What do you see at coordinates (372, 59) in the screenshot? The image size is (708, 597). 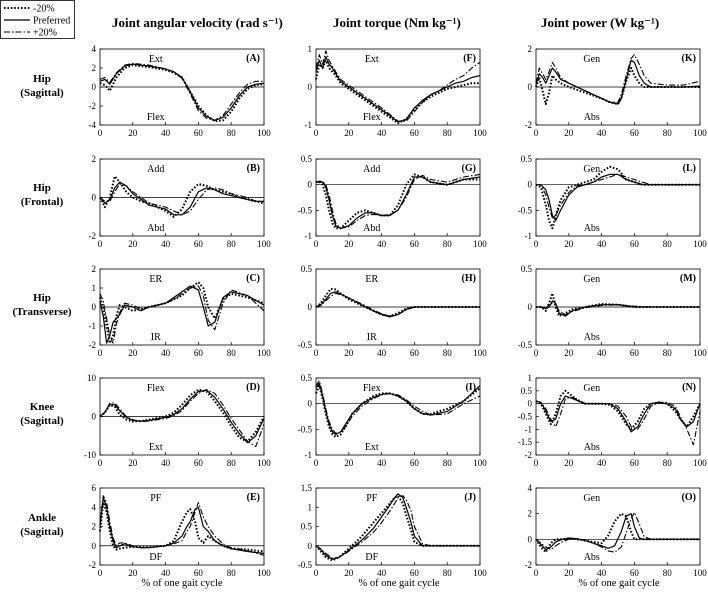 I see `annotation-top: Ext` at bounding box center [372, 59].